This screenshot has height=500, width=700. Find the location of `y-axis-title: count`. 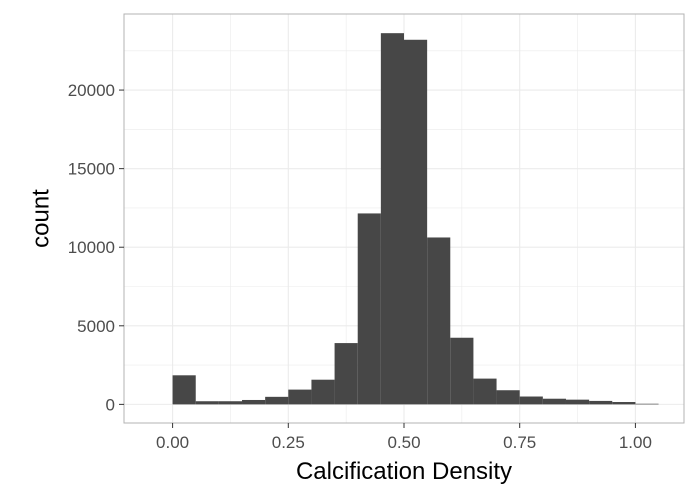

y-axis-title: count is located at coordinates (40, 218).